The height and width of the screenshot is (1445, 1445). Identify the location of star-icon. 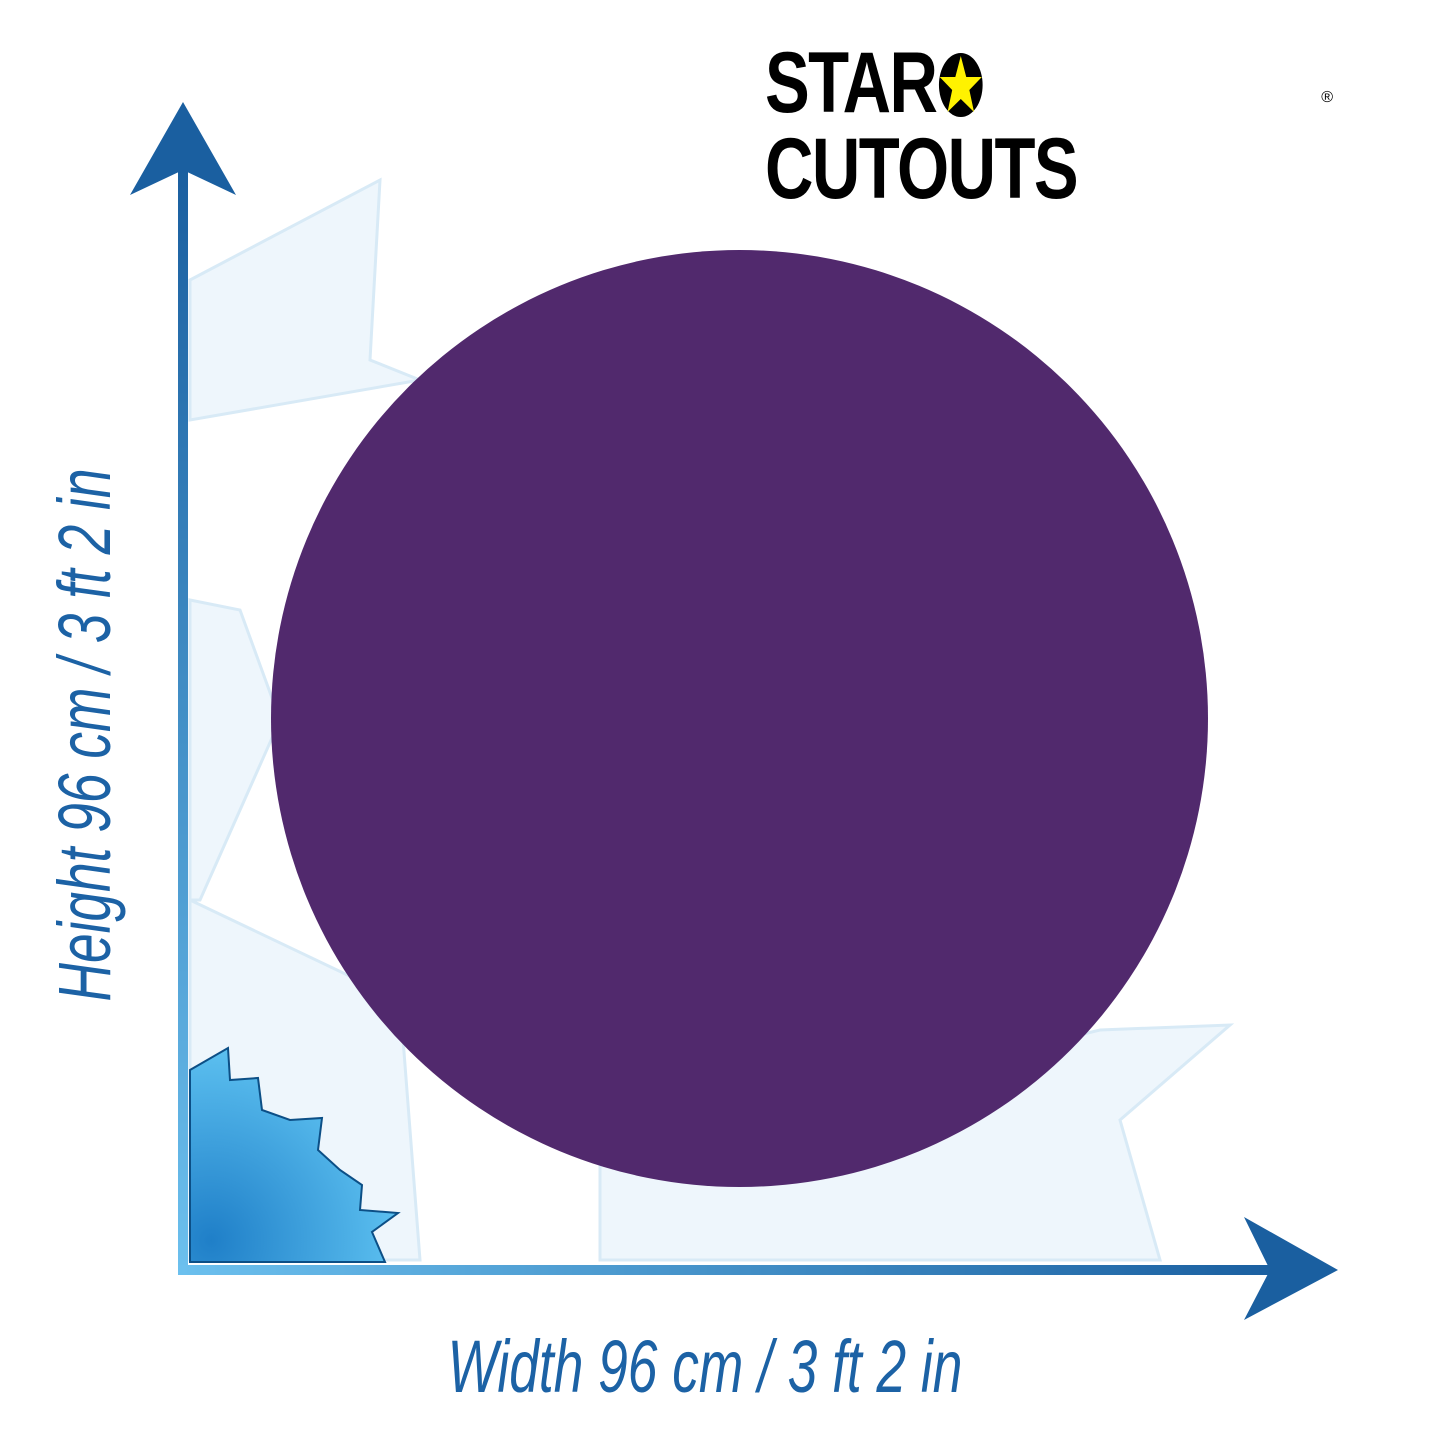
(960, 85).